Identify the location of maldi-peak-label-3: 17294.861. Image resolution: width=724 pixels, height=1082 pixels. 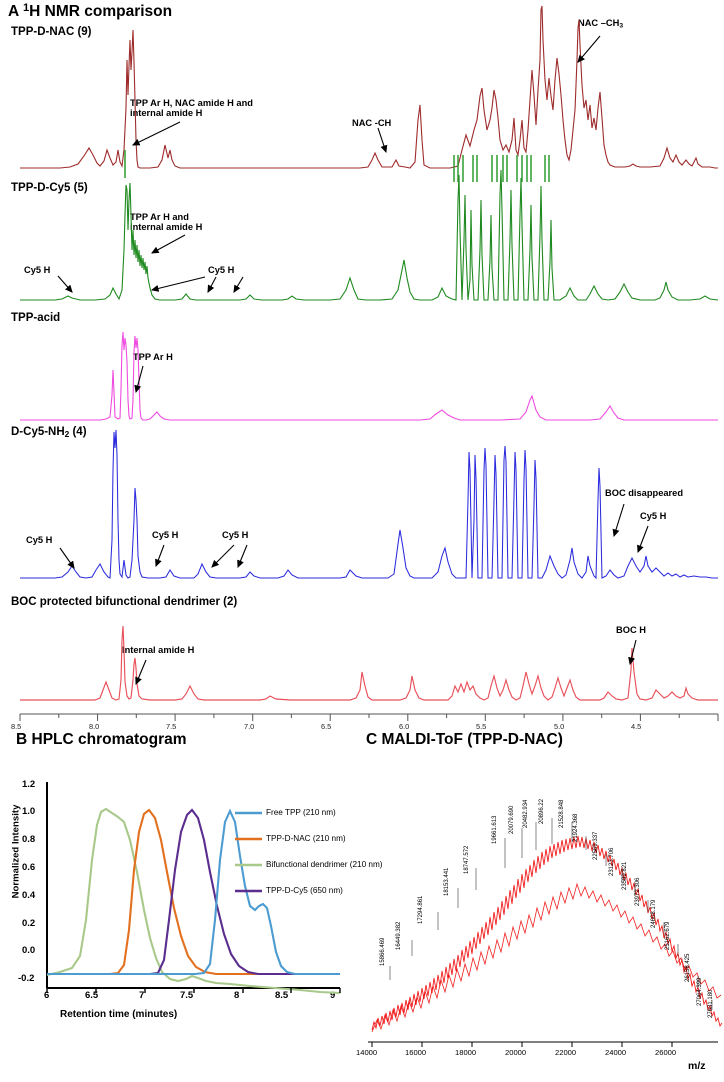
(421, 909).